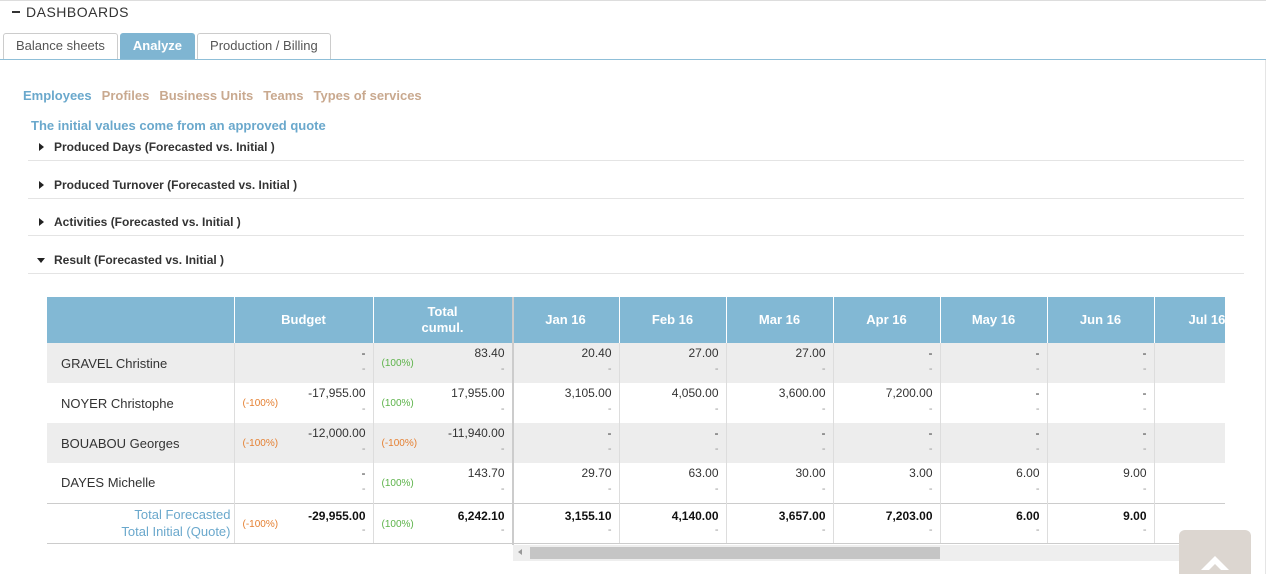 The image size is (1266, 574). Describe the element at coordinates (780, 320) in the screenshot. I see `header-month: Mar 16` at that location.